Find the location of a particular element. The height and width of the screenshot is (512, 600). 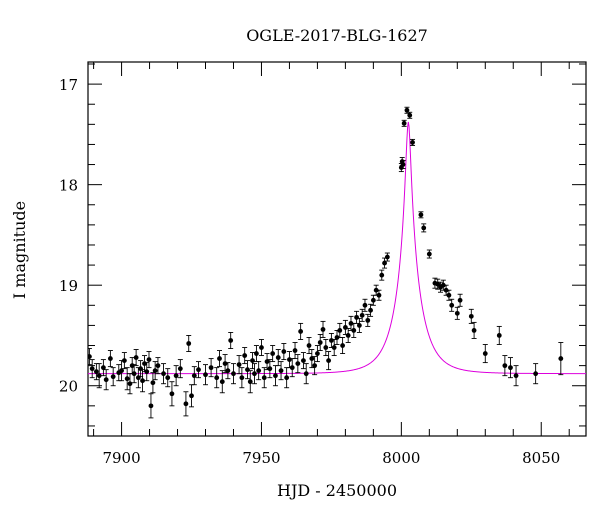

y-axis-label: I magnitude is located at coordinates (19, 250).